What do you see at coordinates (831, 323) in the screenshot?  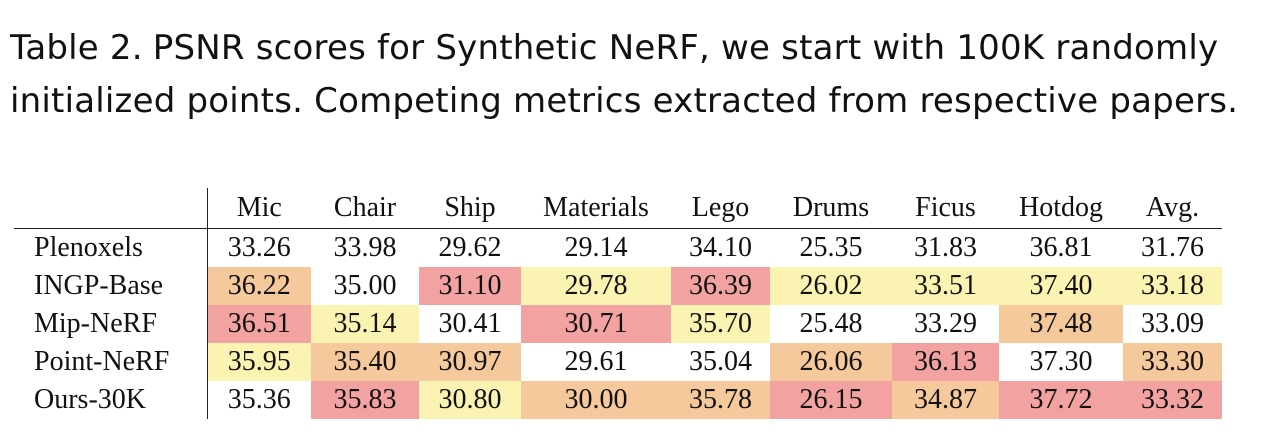 I see `psnr-cell: 25.48` at bounding box center [831, 323].